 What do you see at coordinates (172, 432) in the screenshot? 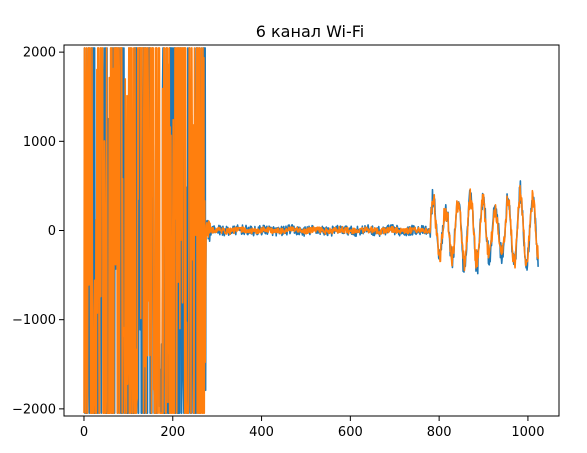
I see `x-tick-label: 200` at bounding box center [172, 432].